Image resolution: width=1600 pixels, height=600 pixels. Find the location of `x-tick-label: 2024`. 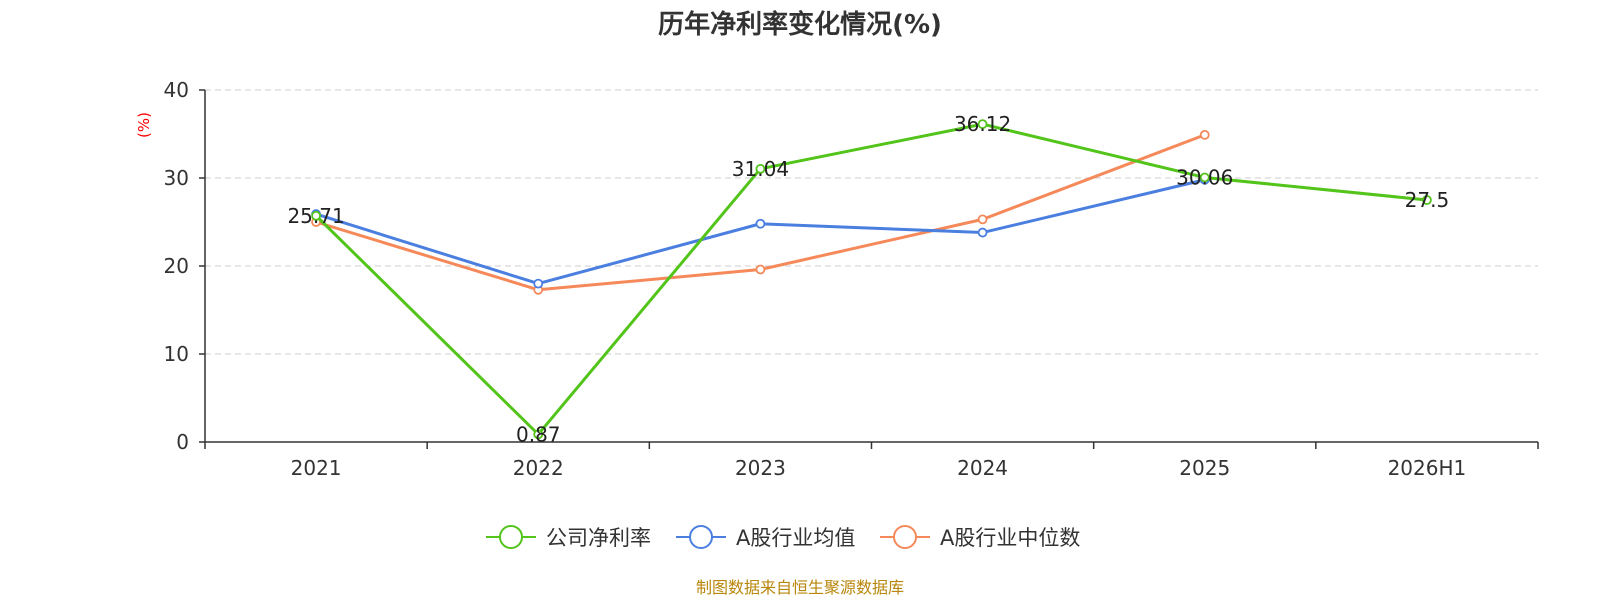

x-tick-label: 2024 is located at coordinates (982, 468).